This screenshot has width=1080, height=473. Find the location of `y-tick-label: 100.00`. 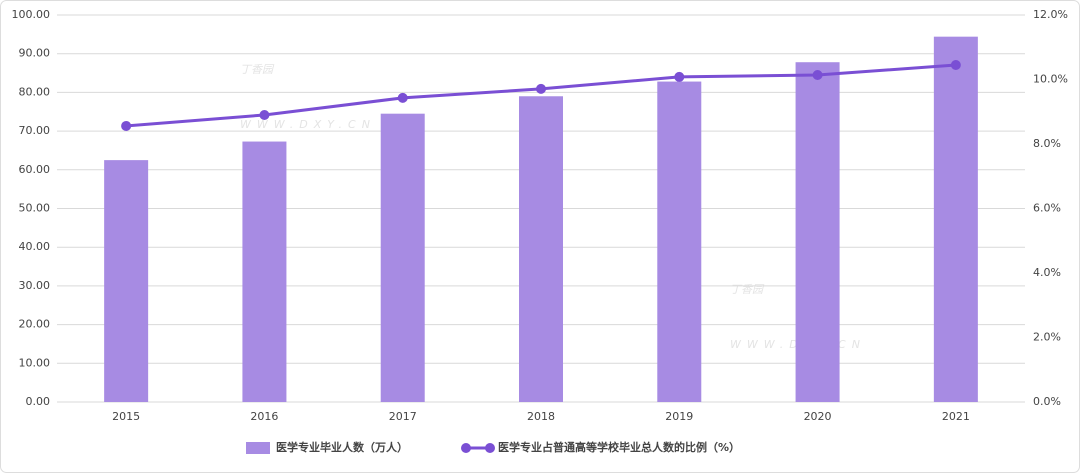

y-tick-label: 100.00 is located at coordinates (31, 14).